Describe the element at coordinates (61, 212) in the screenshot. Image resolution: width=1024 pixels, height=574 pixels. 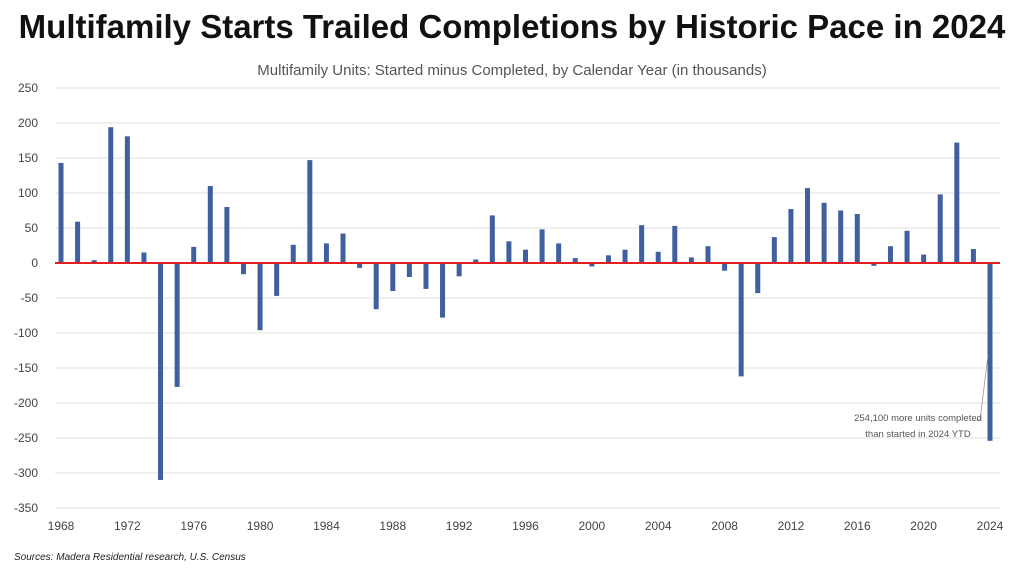
I see `bar-1968` at that location.